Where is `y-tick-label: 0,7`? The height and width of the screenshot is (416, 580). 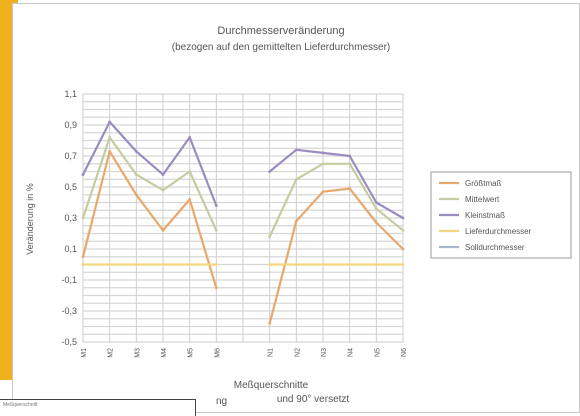
y-tick-label: 0,7 is located at coordinates (70, 156).